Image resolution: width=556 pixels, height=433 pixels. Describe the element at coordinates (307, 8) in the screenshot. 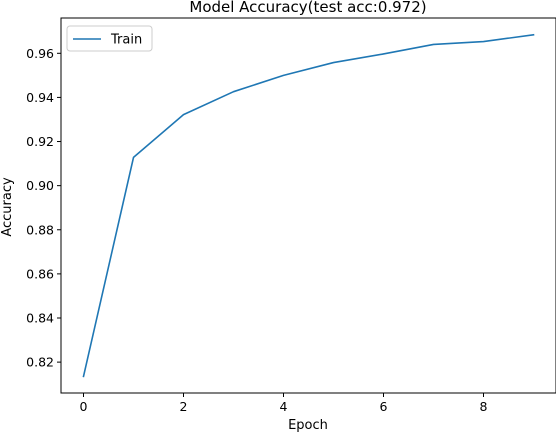

I see `chart-title: Model Accuracy(test acc:0.972)` at that location.